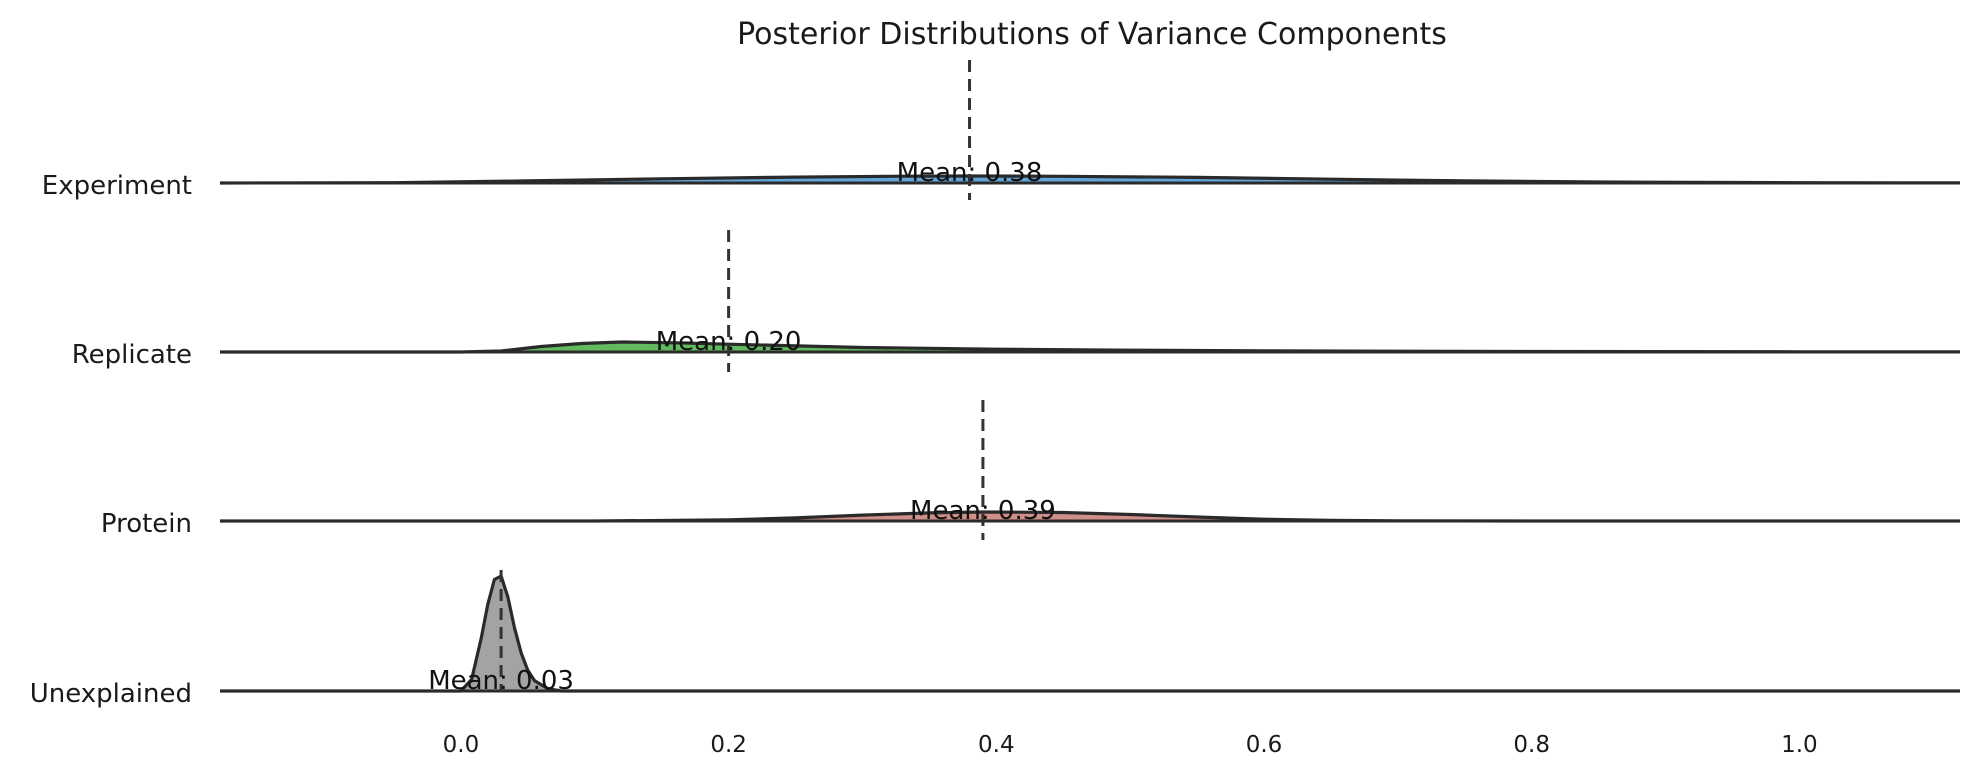 The width and height of the screenshot is (1979, 777). What do you see at coordinates (970, 173) in the screenshot?
I see `mean-label-experiment: Mean: 0.38` at bounding box center [970, 173].